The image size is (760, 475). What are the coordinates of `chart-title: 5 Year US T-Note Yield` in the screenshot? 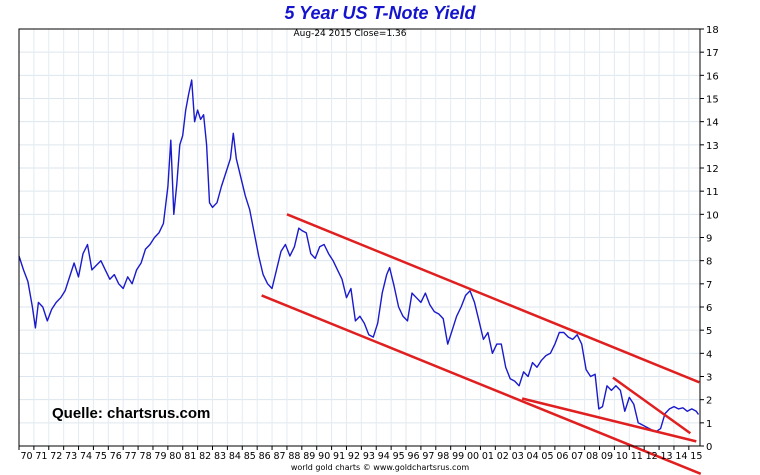 It's located at (380, 13).